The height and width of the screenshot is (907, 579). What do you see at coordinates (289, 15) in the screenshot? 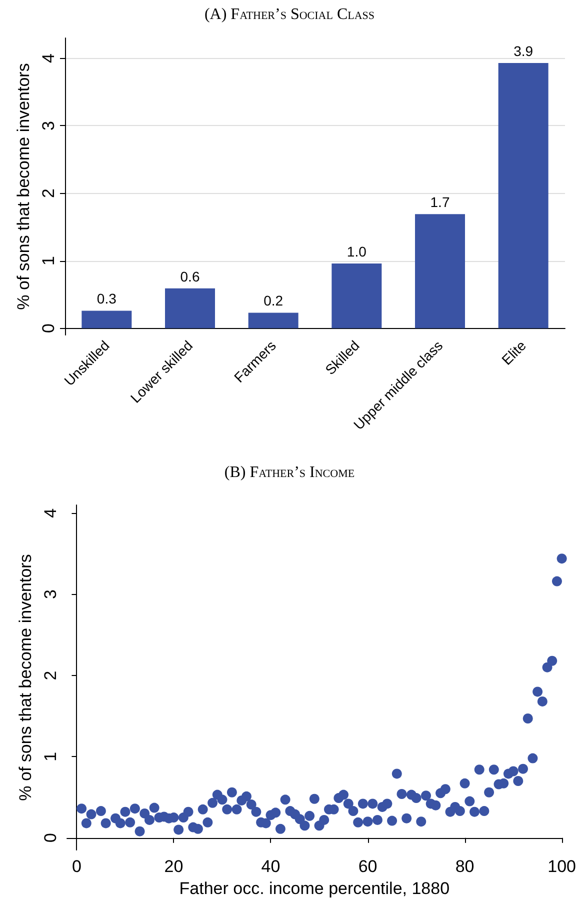
I see `chart-title: (A) Father’s Social Class` at bounding box center [289, 15].